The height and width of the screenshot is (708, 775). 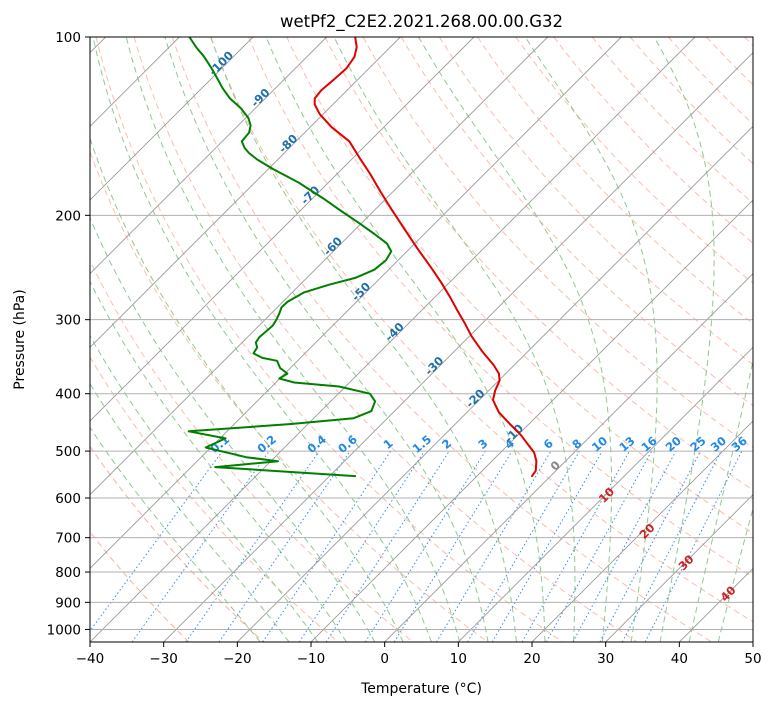 What do you see at coordinates (163, 659) in the screenshot?
I see `x-tick-label: −30` at bounding box center [163, 659].